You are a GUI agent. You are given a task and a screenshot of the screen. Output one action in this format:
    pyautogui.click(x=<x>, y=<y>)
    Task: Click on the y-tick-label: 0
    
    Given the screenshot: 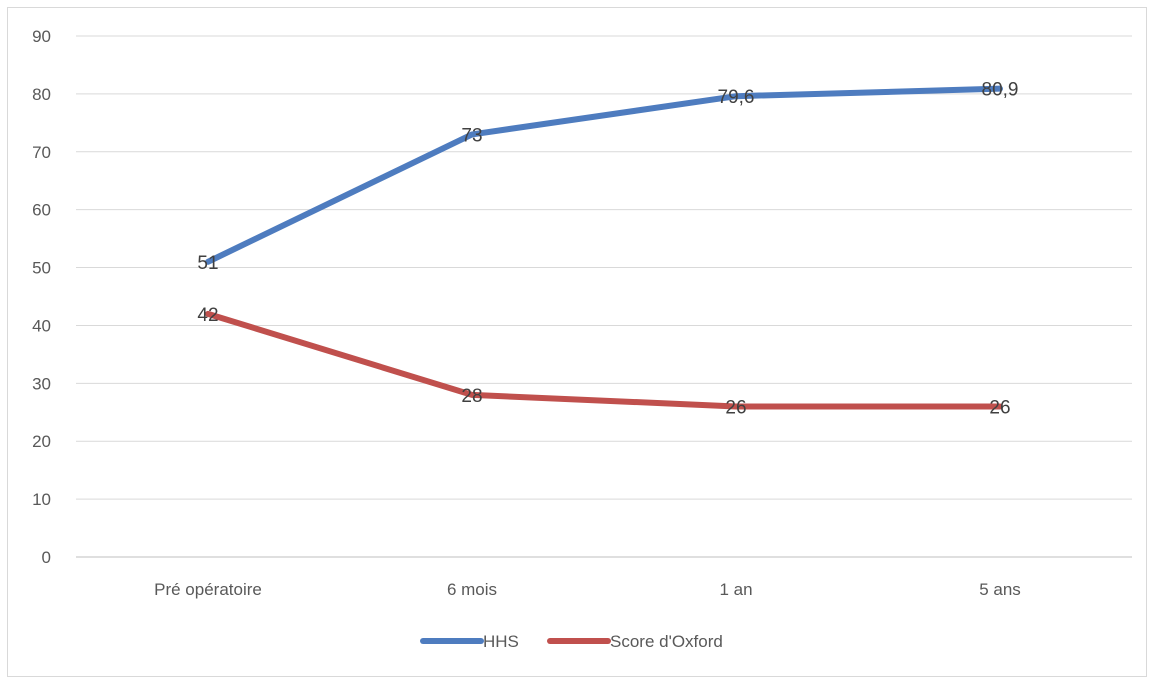 What is the action you would take?
    pyautogui.click(x=46, y=557)
    